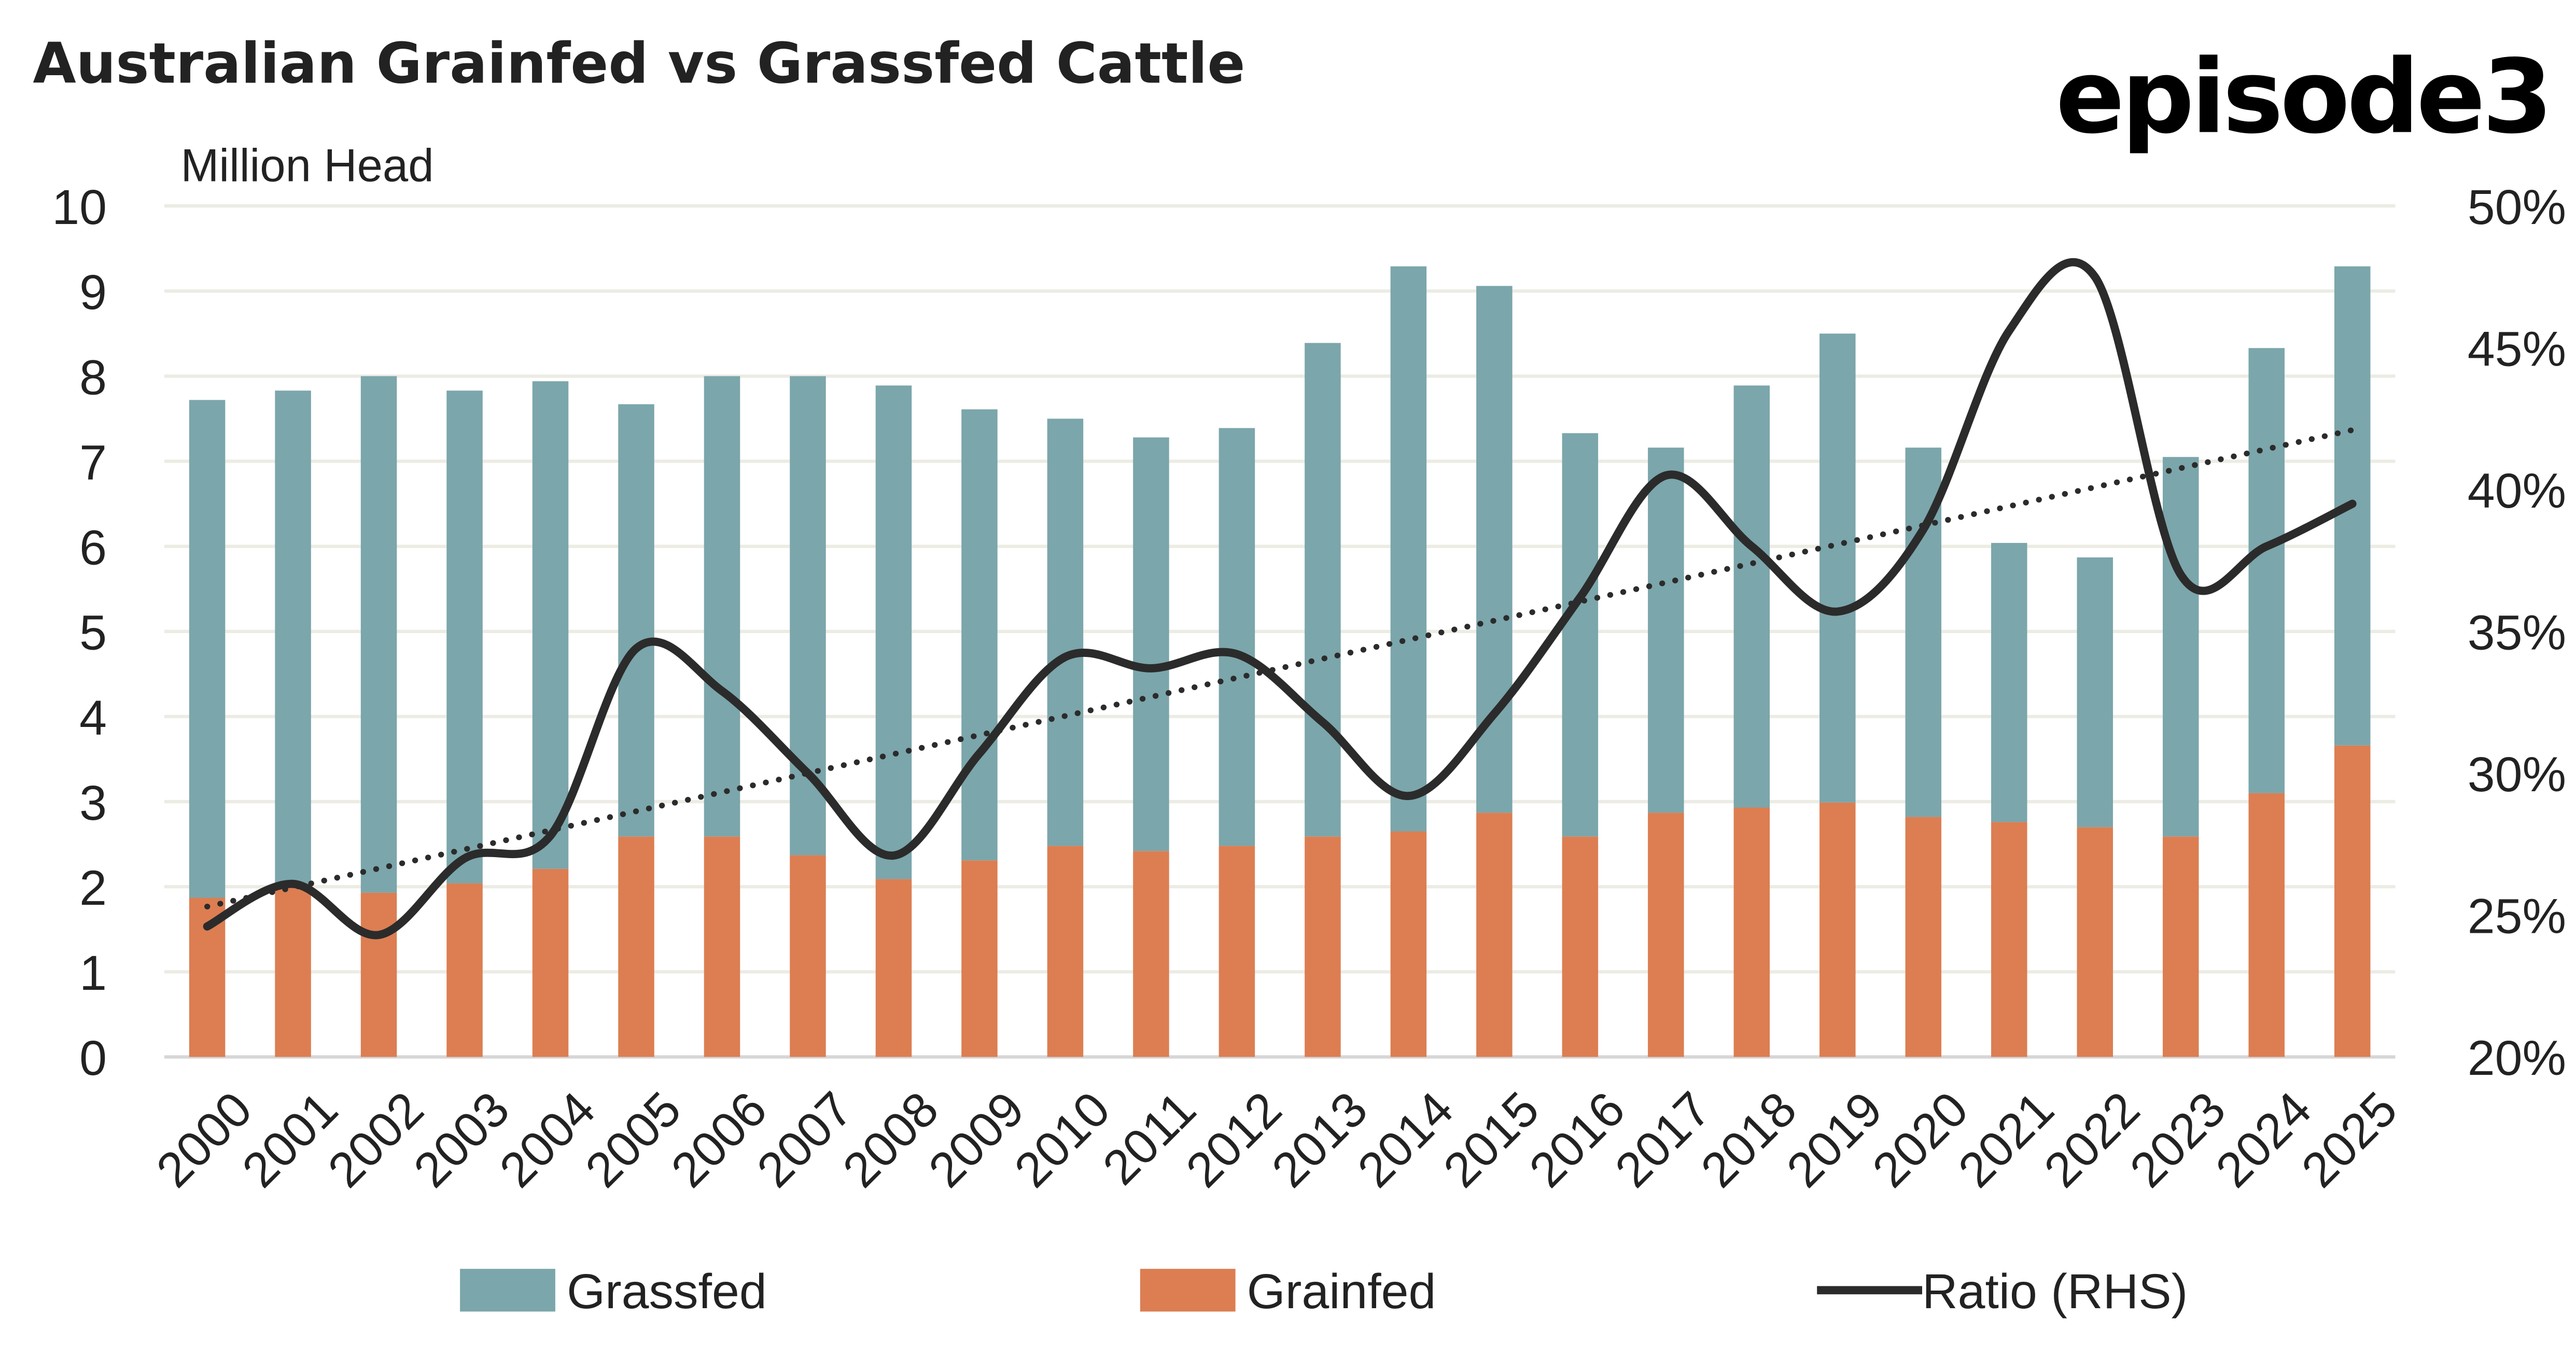  What do you see at coordinates (93, 548) in the screenshot?
I see `y-tick-label: 6` at bounding box center [93, 548].